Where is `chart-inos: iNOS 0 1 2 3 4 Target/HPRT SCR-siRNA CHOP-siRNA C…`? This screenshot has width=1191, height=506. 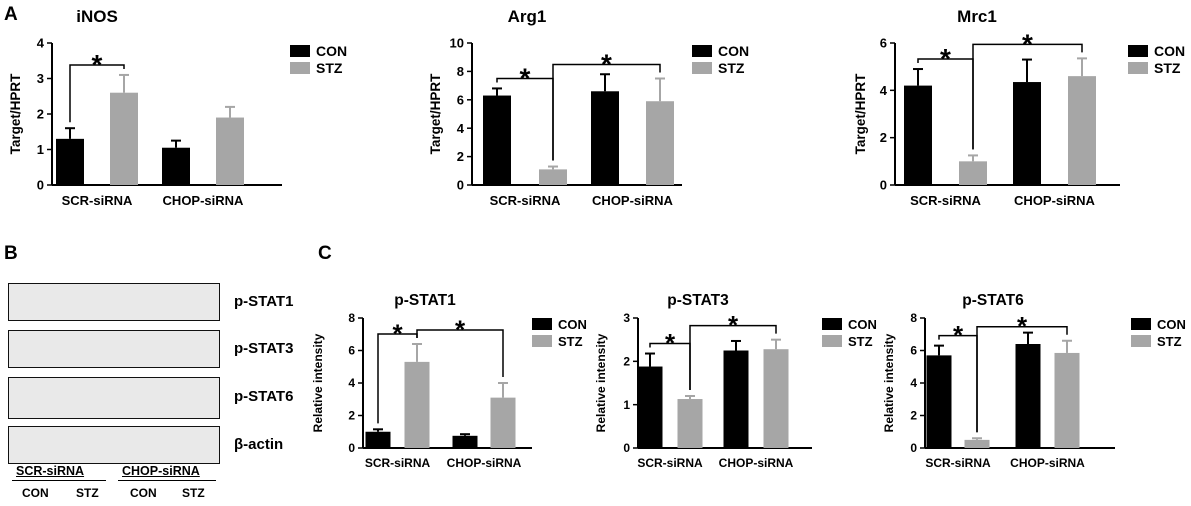
chart-inos: iNOS 0 1 2 3 4 Target/HPRT SCR-siRNA CHOP-siRNA C… is located at coordinates (177, 107).